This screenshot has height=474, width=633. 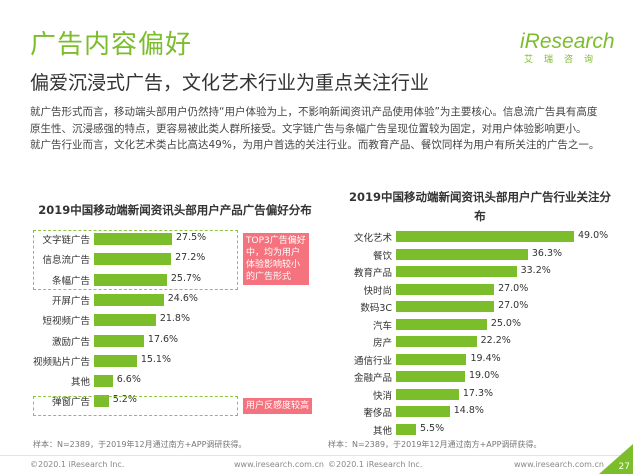 I want to click on chart1-value-label: 27.5%, so click(x=191, y=237).